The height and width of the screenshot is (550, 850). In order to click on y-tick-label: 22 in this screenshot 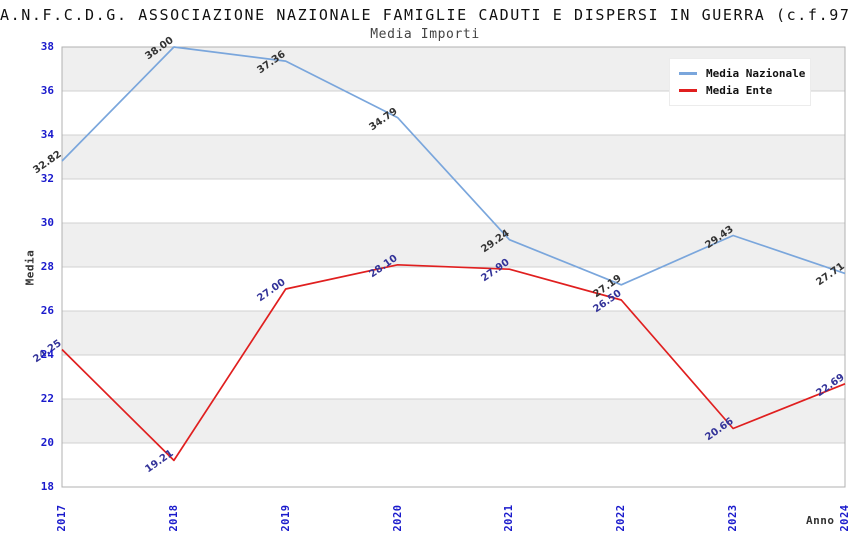, I will do `click(47, 398)`.